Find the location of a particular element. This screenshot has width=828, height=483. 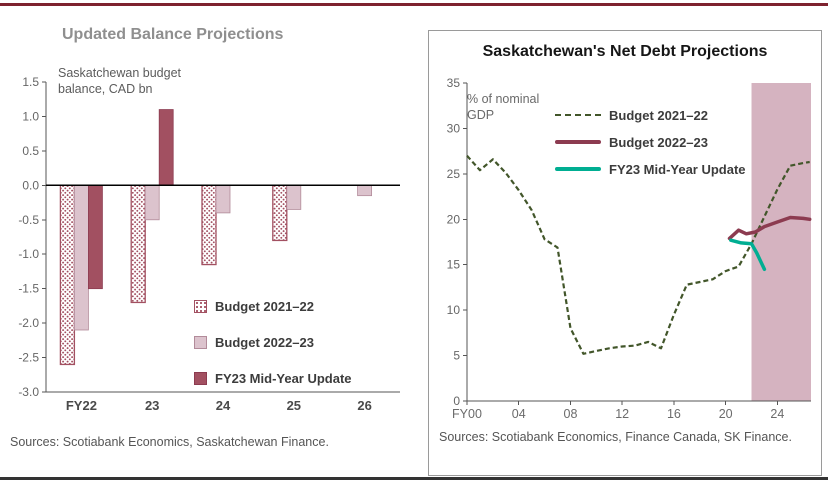

legend-line-maroon is located at coordinates (578, 142).